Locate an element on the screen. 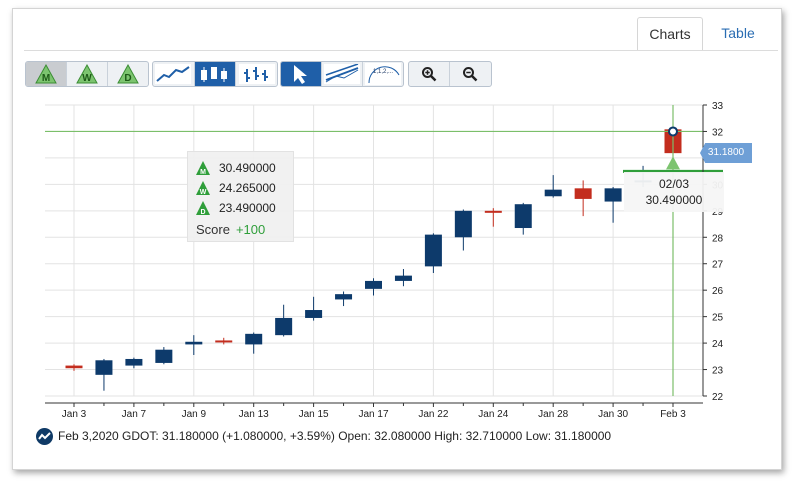 This screenshot has height=488, width=797. tooltip-score: Score +100 is located at coordinates (230, 229).